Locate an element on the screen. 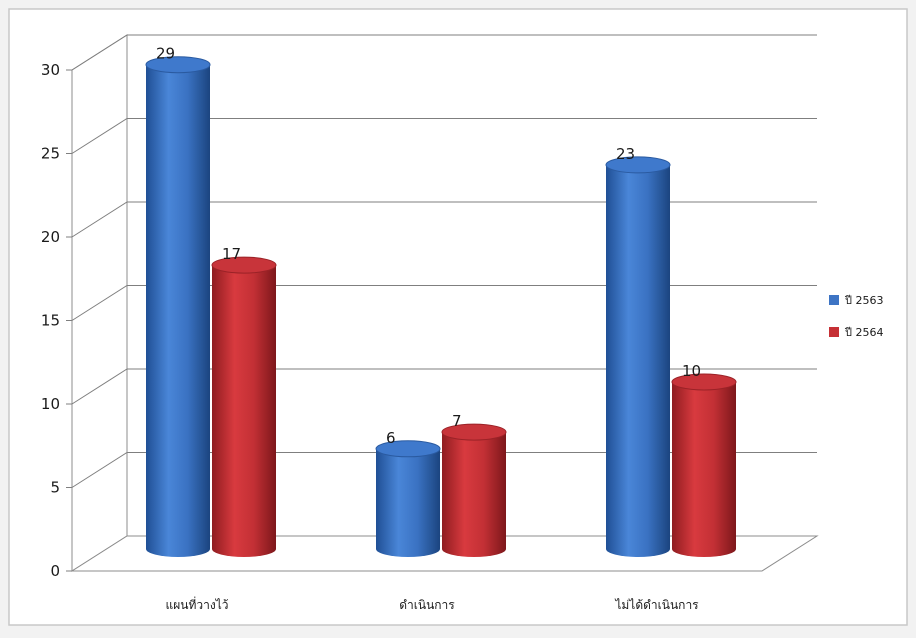  y-tick-label: 5 is located at coordinates (55, 488).